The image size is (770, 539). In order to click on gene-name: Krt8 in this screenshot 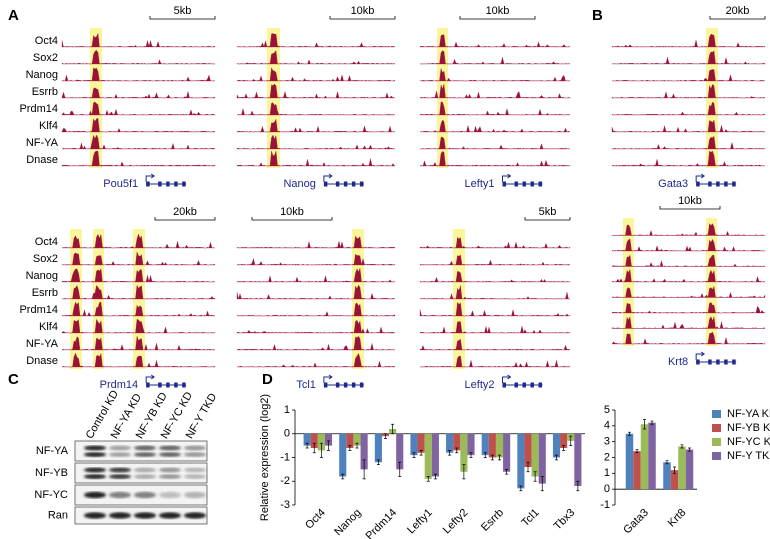, I will do `click(678, 362)`.